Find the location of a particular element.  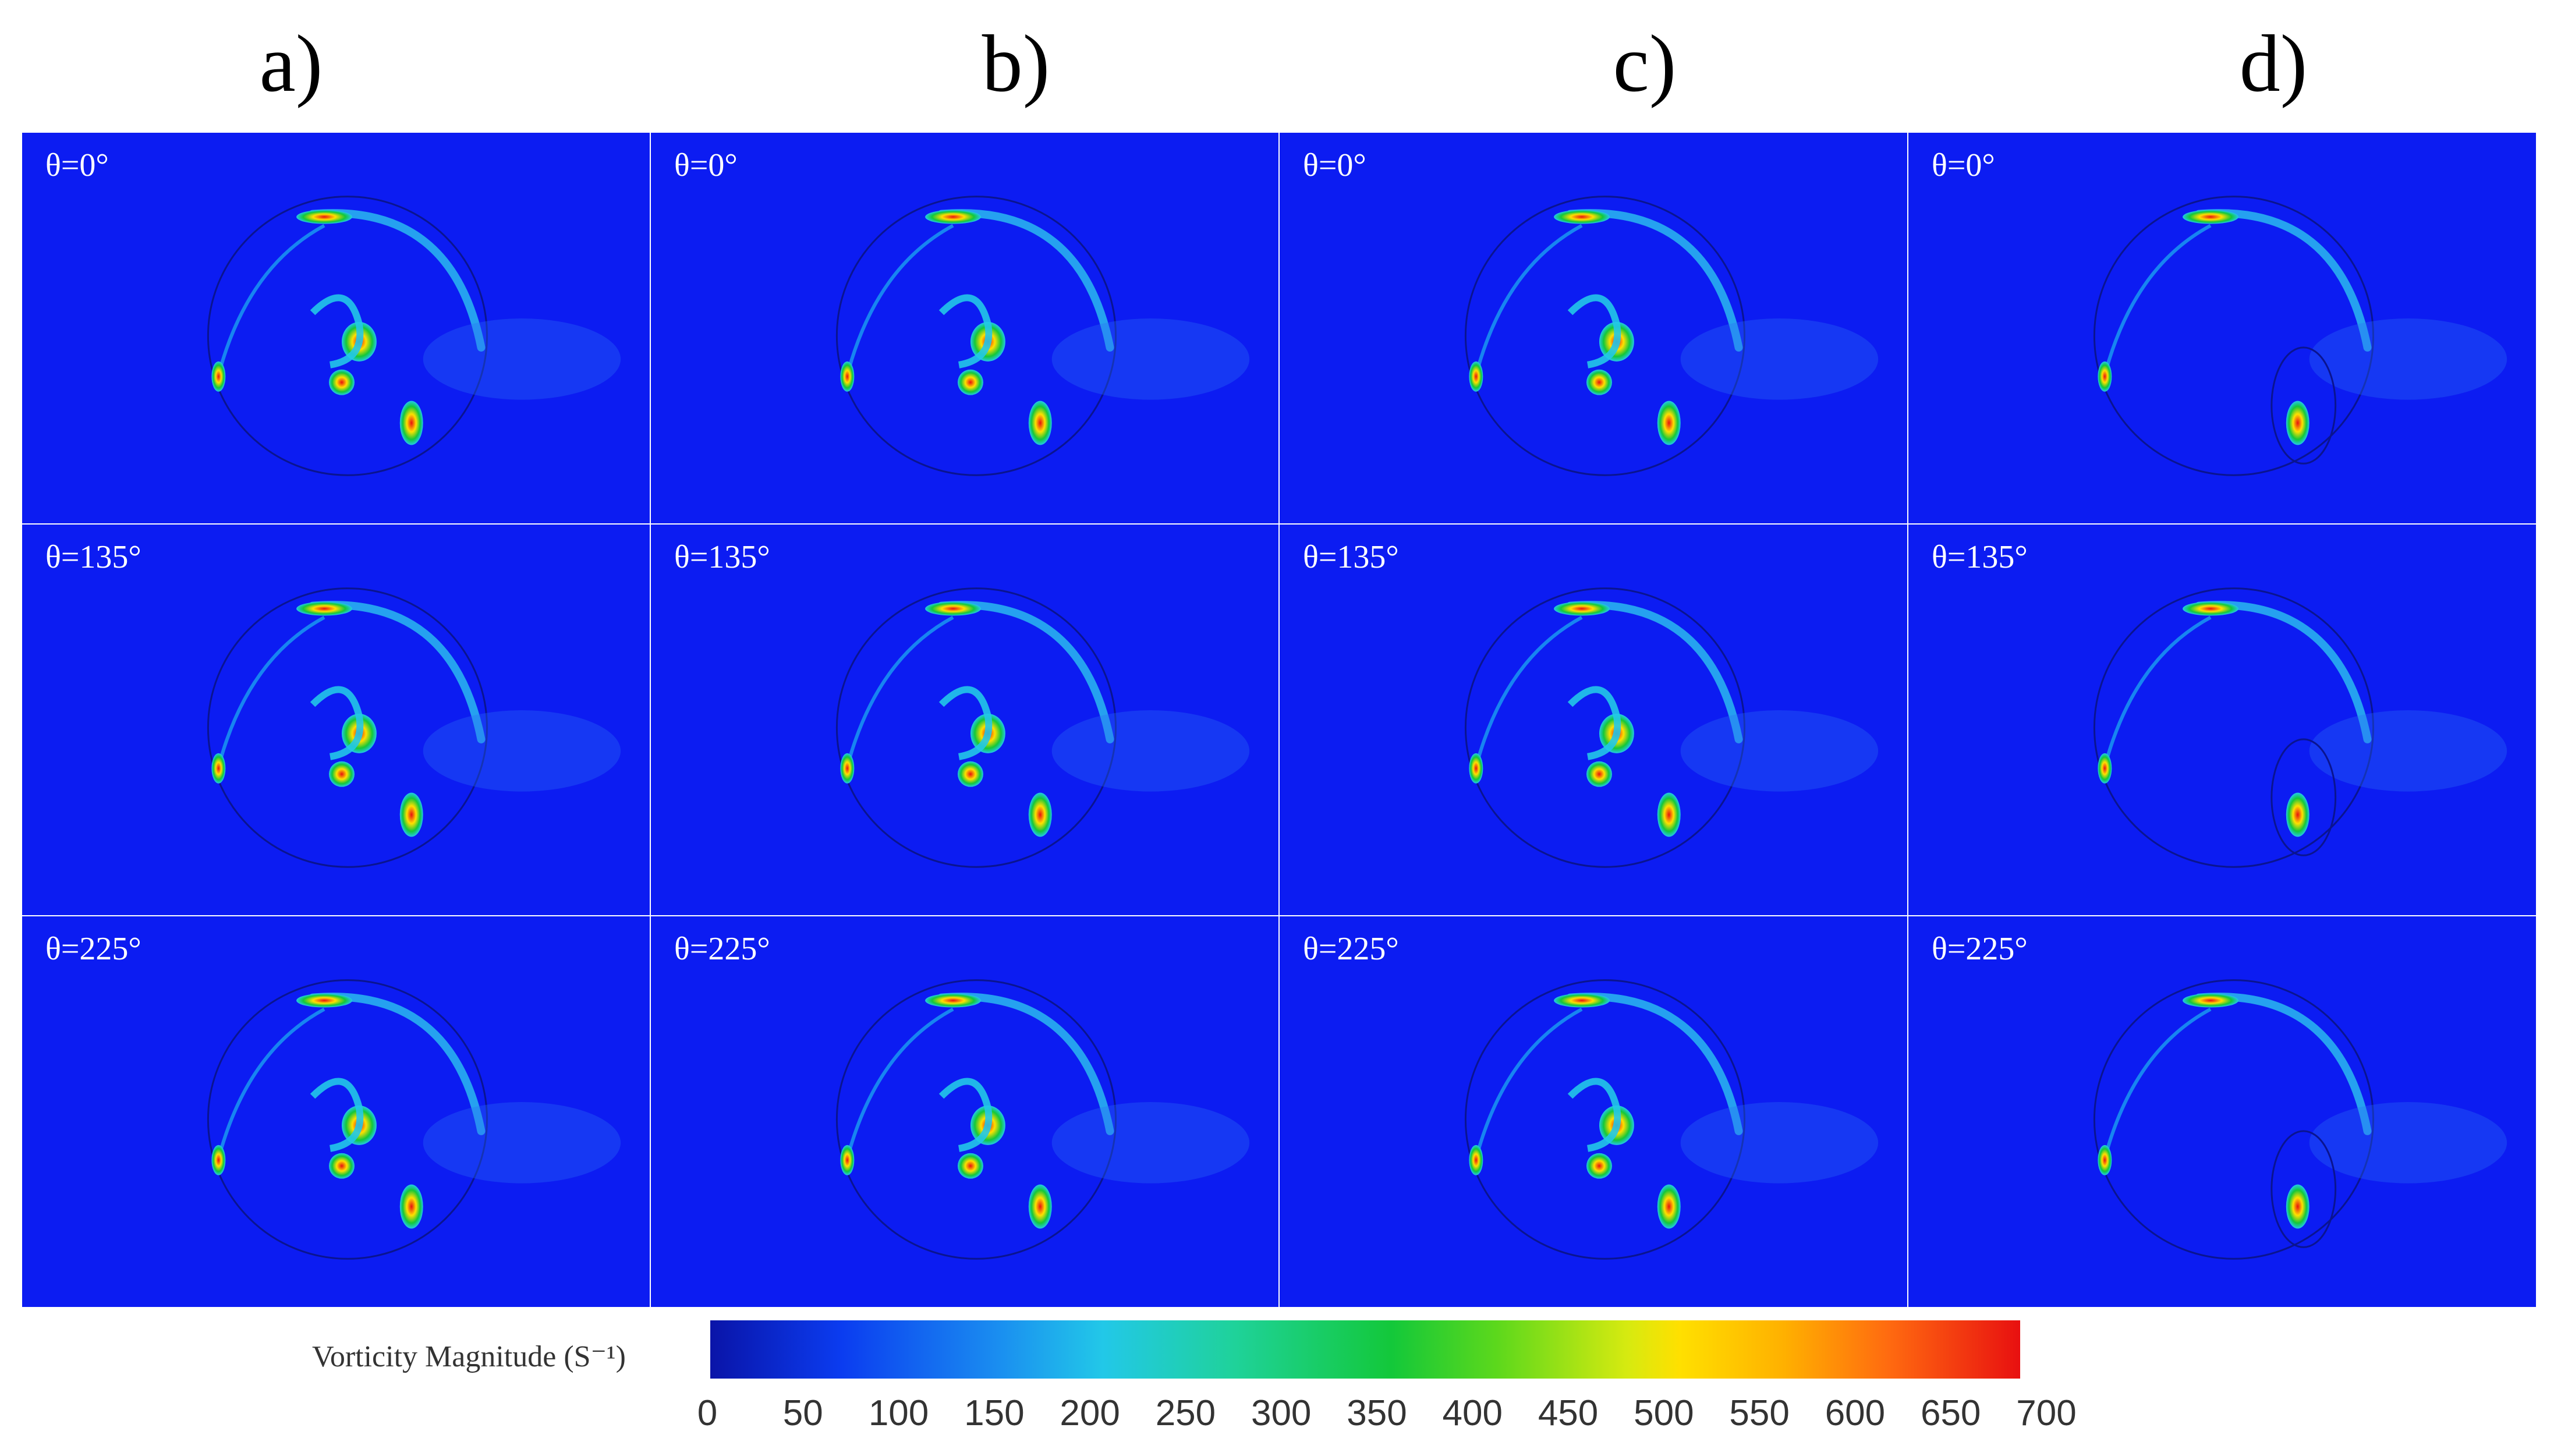

colorbar-tick: 250 is located at coordinates (1185, 1413).